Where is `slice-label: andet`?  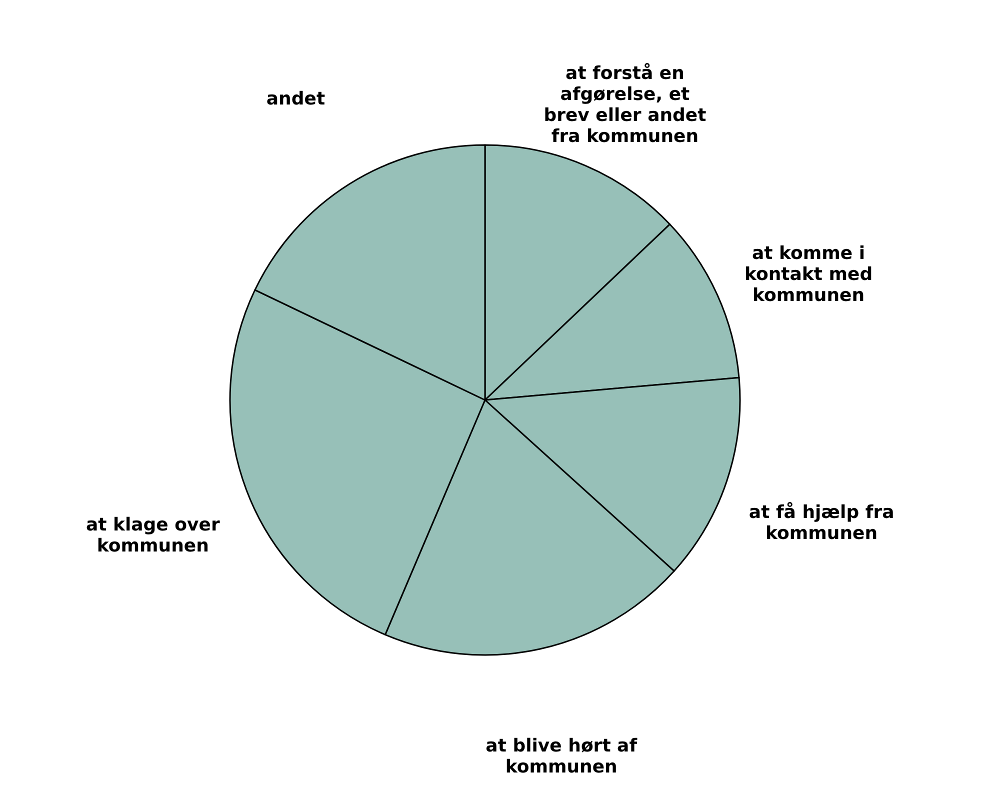 slice-label: andet is located at coordinates (296, 99).